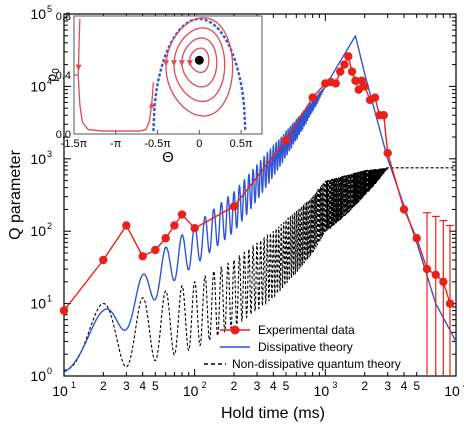 The height and width of the screenshot is (427, 464). Describe the element at coordinates (49, 226) in the screenshot. I see `y-tick-exponent: 2` at that location.